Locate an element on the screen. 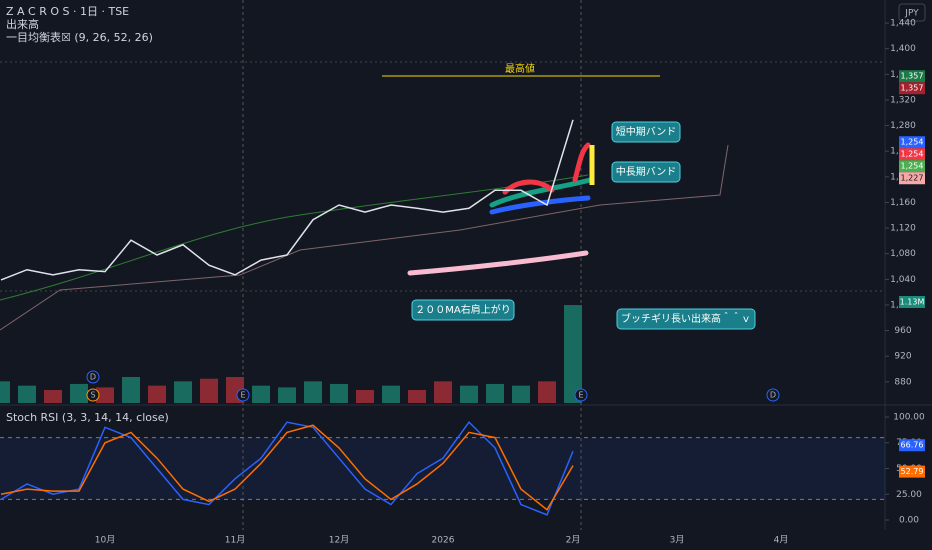 This screenshot has height=550, width=932. y-tick-label: 880 is located at coordinates (902, 382).